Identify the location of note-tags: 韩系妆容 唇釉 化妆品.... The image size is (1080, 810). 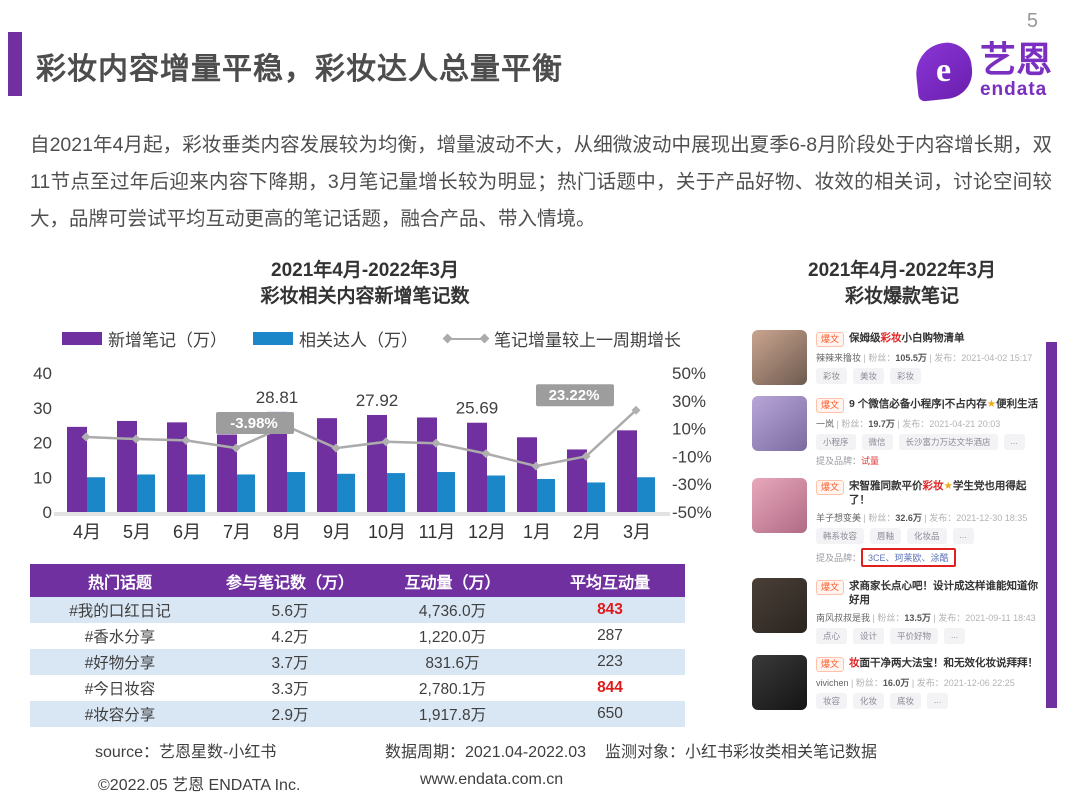
(931, 536).